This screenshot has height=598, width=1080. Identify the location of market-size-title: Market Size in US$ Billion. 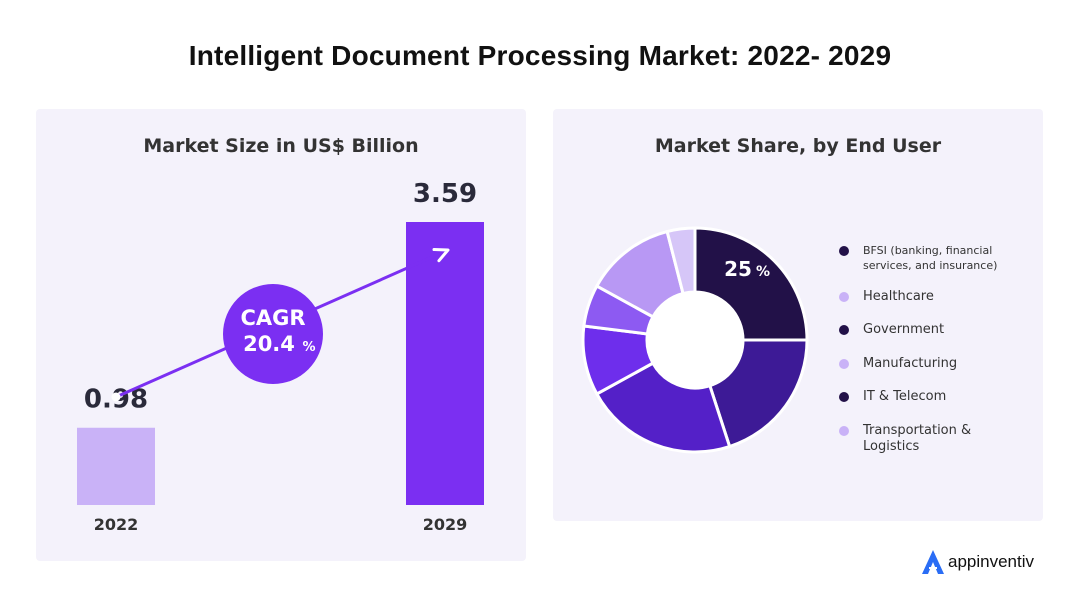
(281, 146).